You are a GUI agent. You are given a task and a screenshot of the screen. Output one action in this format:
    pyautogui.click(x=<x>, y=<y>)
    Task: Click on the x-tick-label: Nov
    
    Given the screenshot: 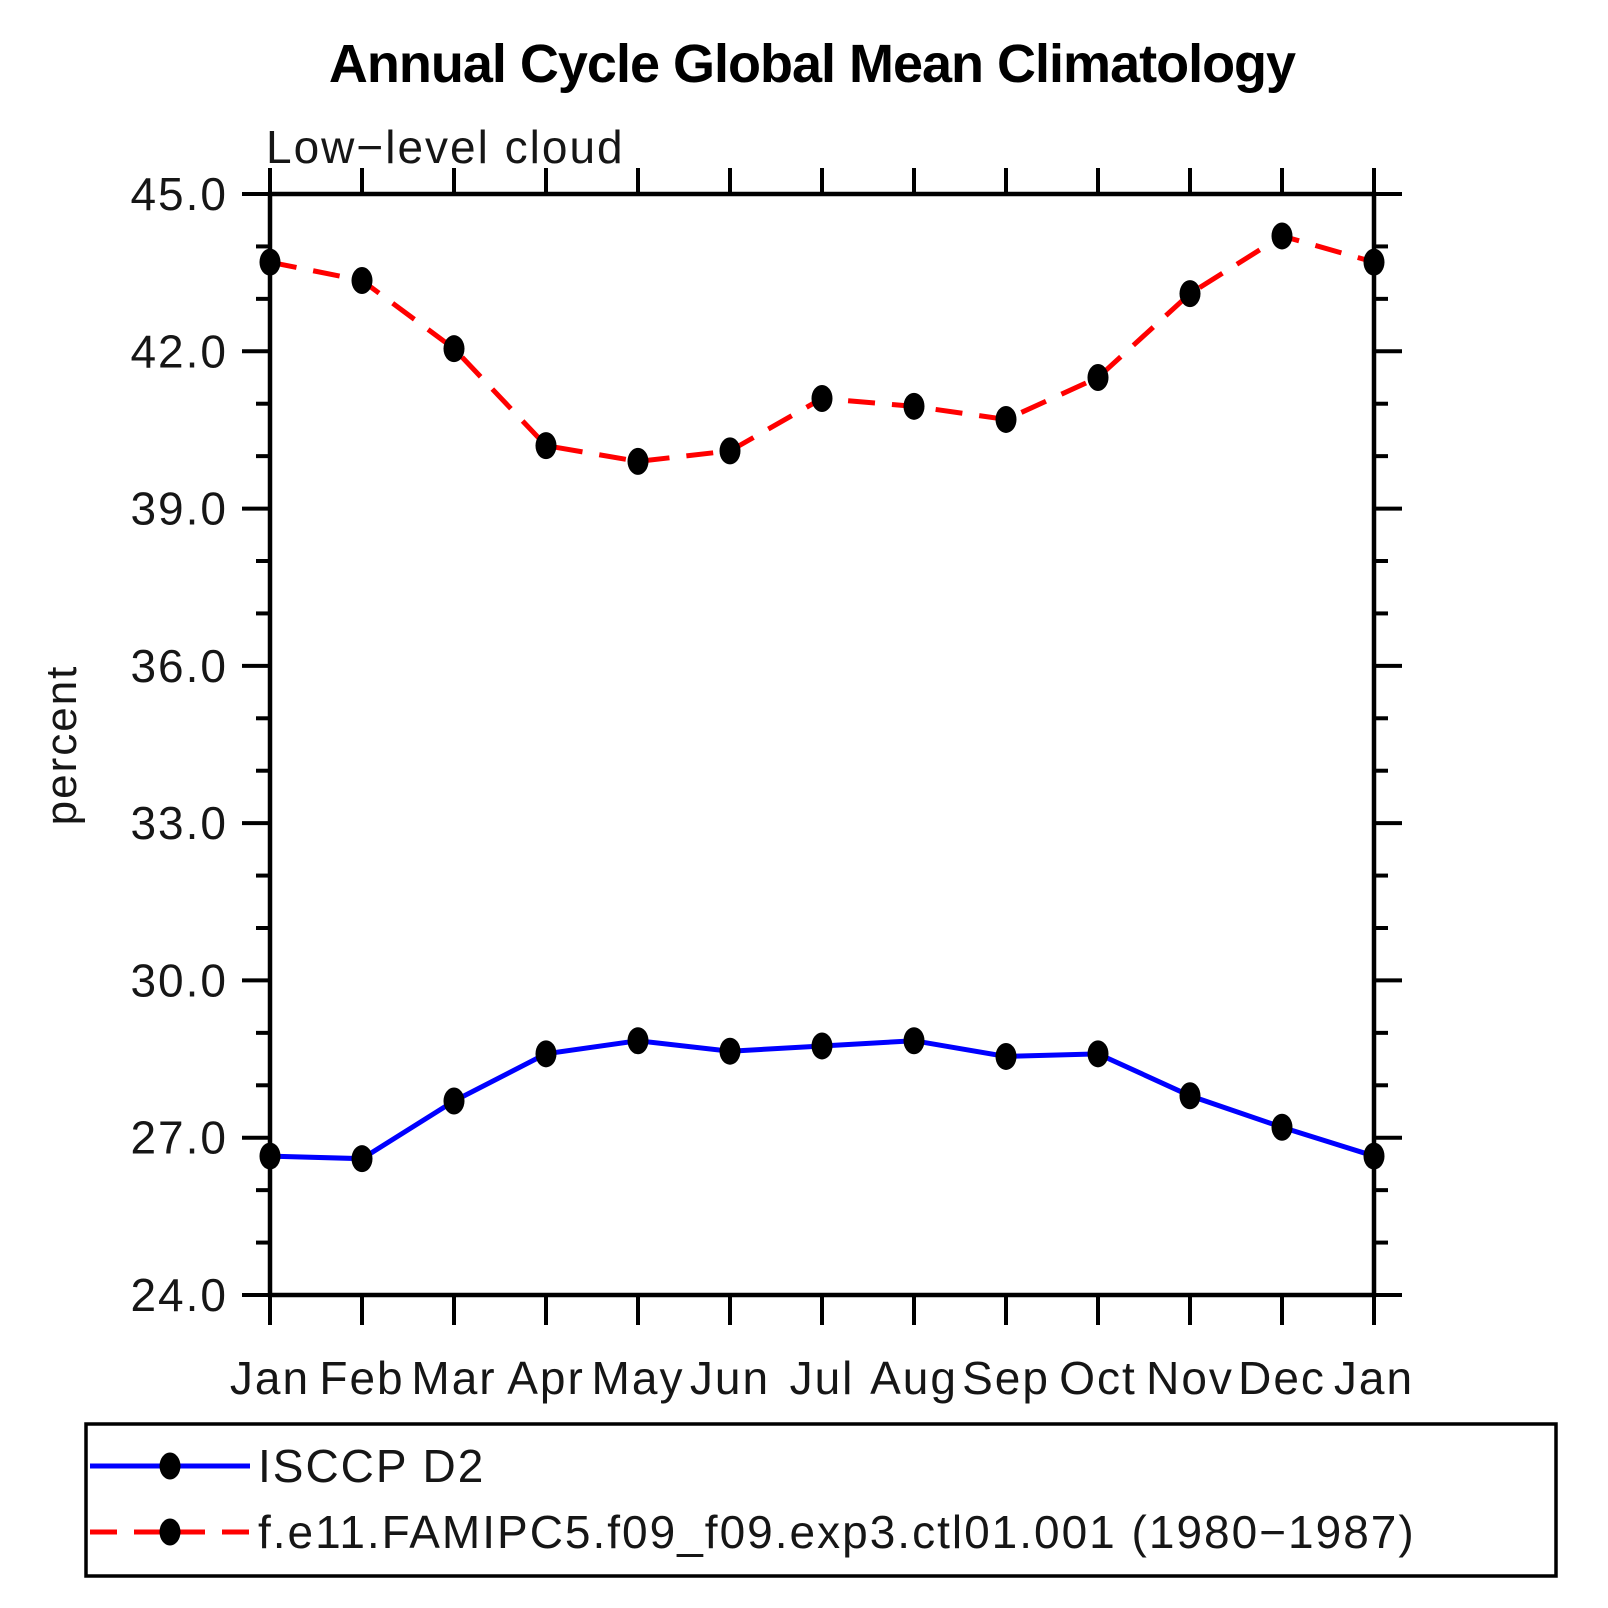 What is the action you would take?
    pyautogui.click(x=1190, y=1378)
    